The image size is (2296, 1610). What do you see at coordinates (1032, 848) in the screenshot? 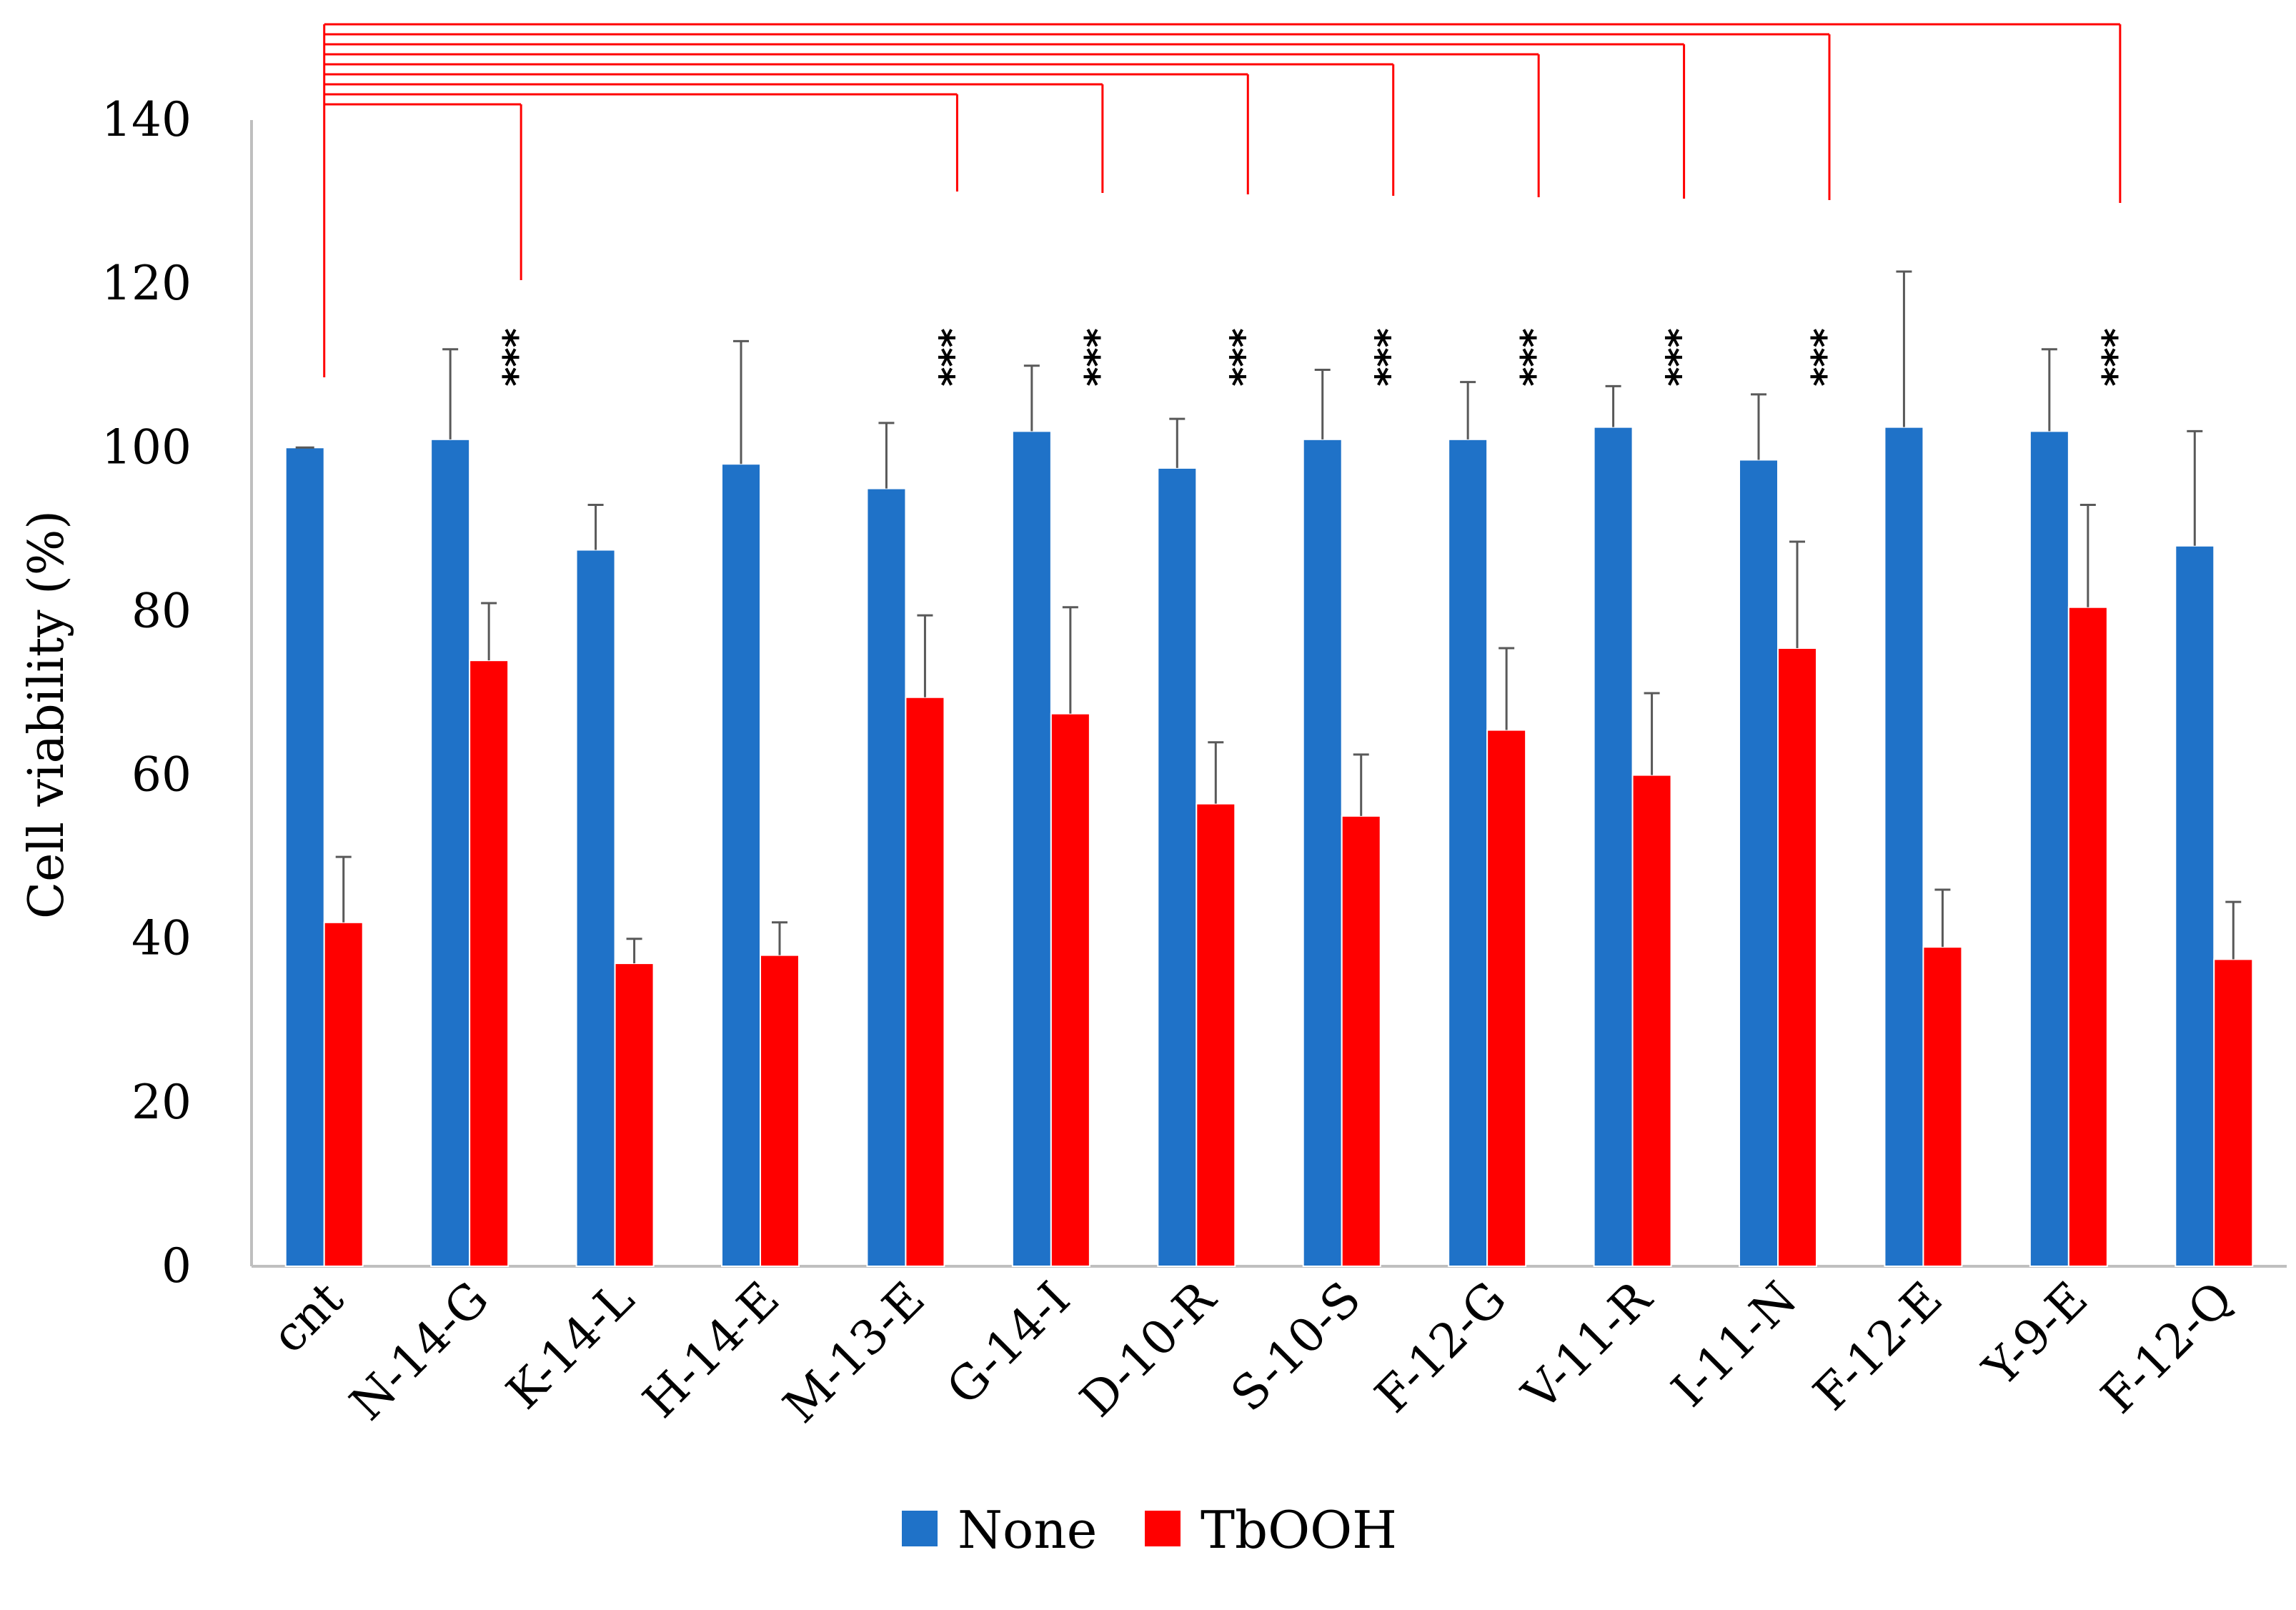
I see `bar-none-G-14-I` at bounding box center [1032, 848].